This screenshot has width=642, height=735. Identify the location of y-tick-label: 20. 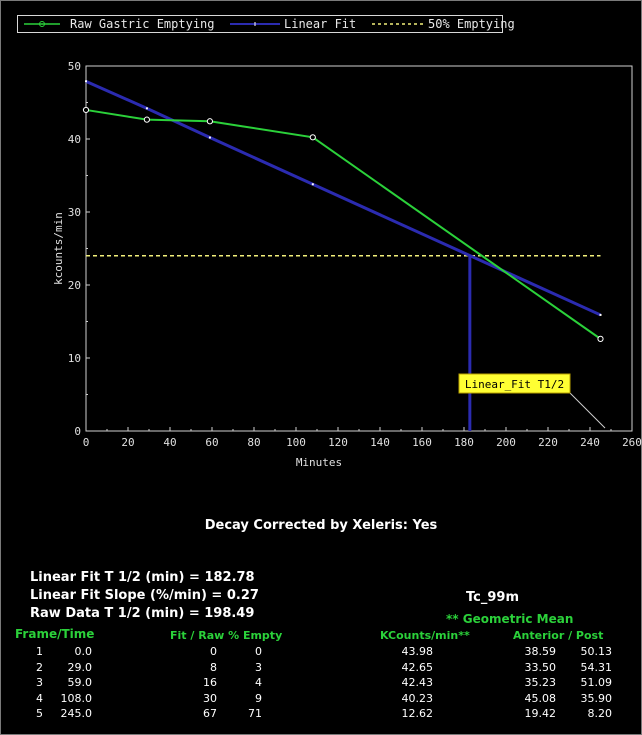
(74, 285).